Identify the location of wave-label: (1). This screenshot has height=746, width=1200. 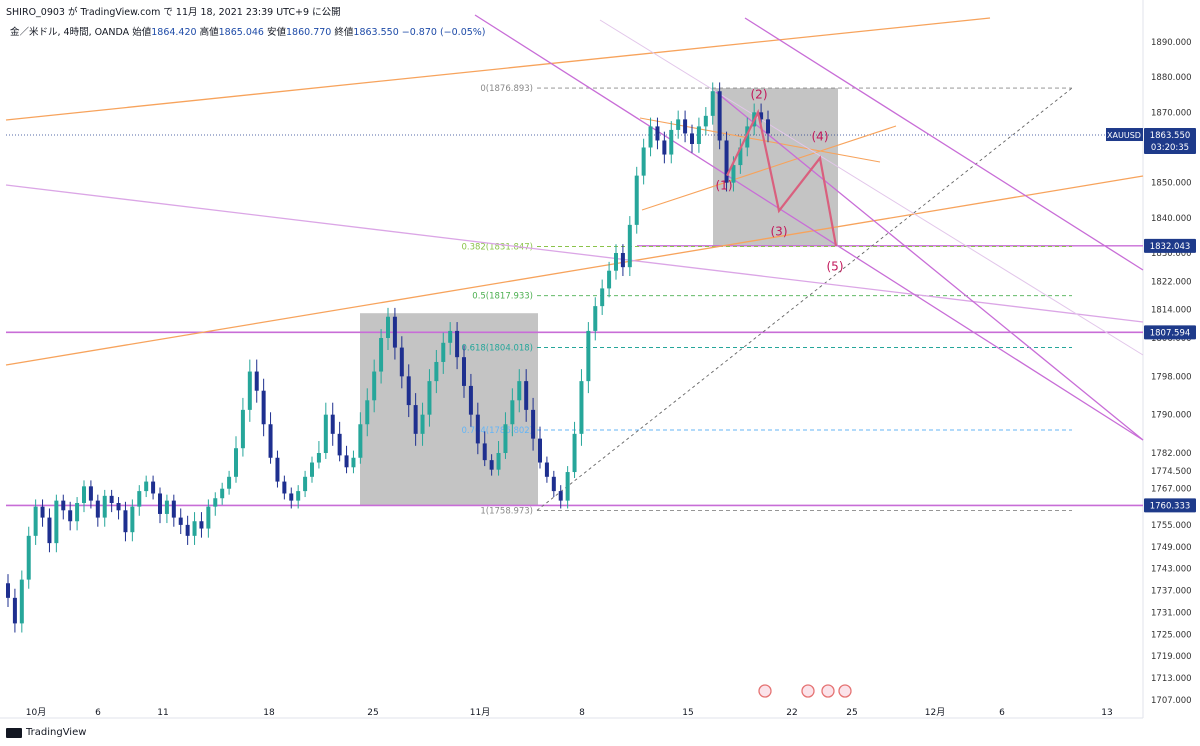
(724, 186).